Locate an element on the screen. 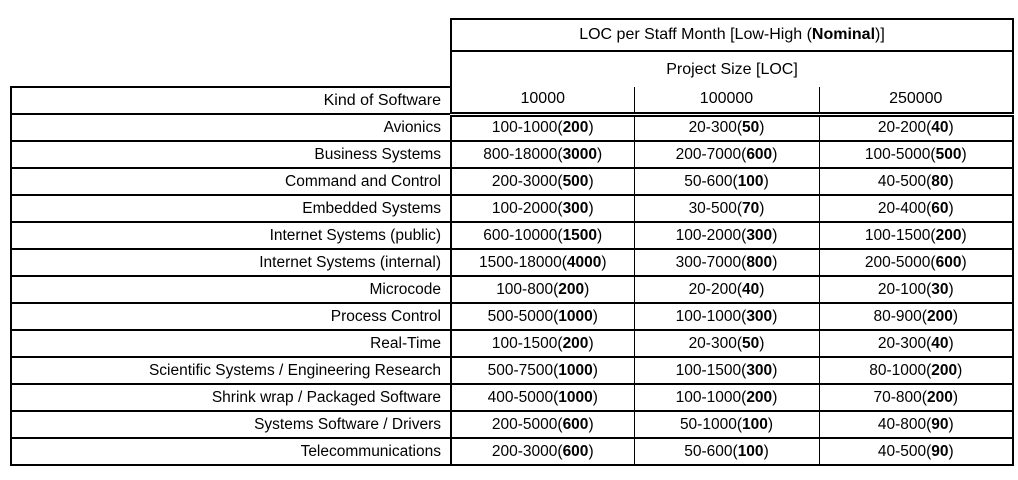  kind-of-software-cell: Telecommunications is located at coordinates (230, 451).